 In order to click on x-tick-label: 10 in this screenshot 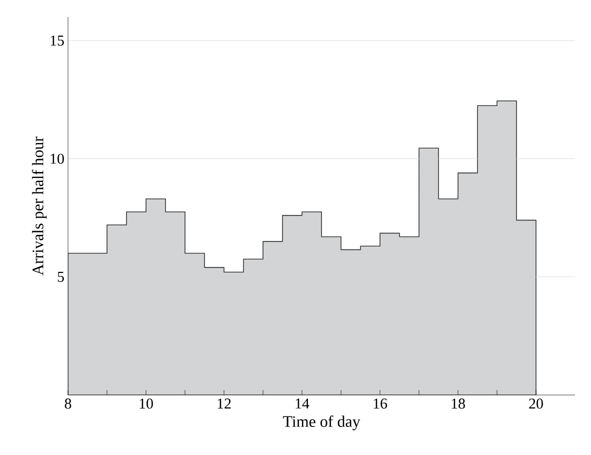, I will do `click(146, 403)`.